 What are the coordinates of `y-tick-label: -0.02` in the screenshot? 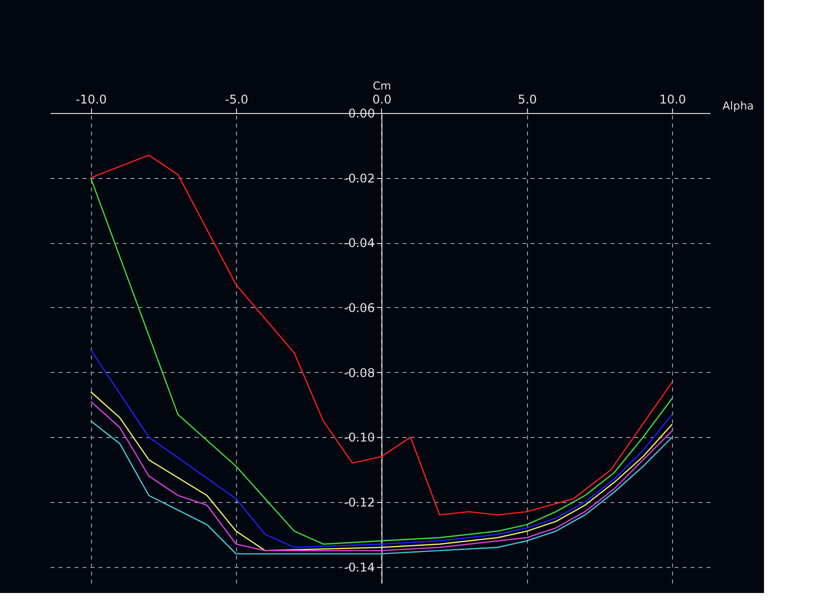 It's located at (359, 178).